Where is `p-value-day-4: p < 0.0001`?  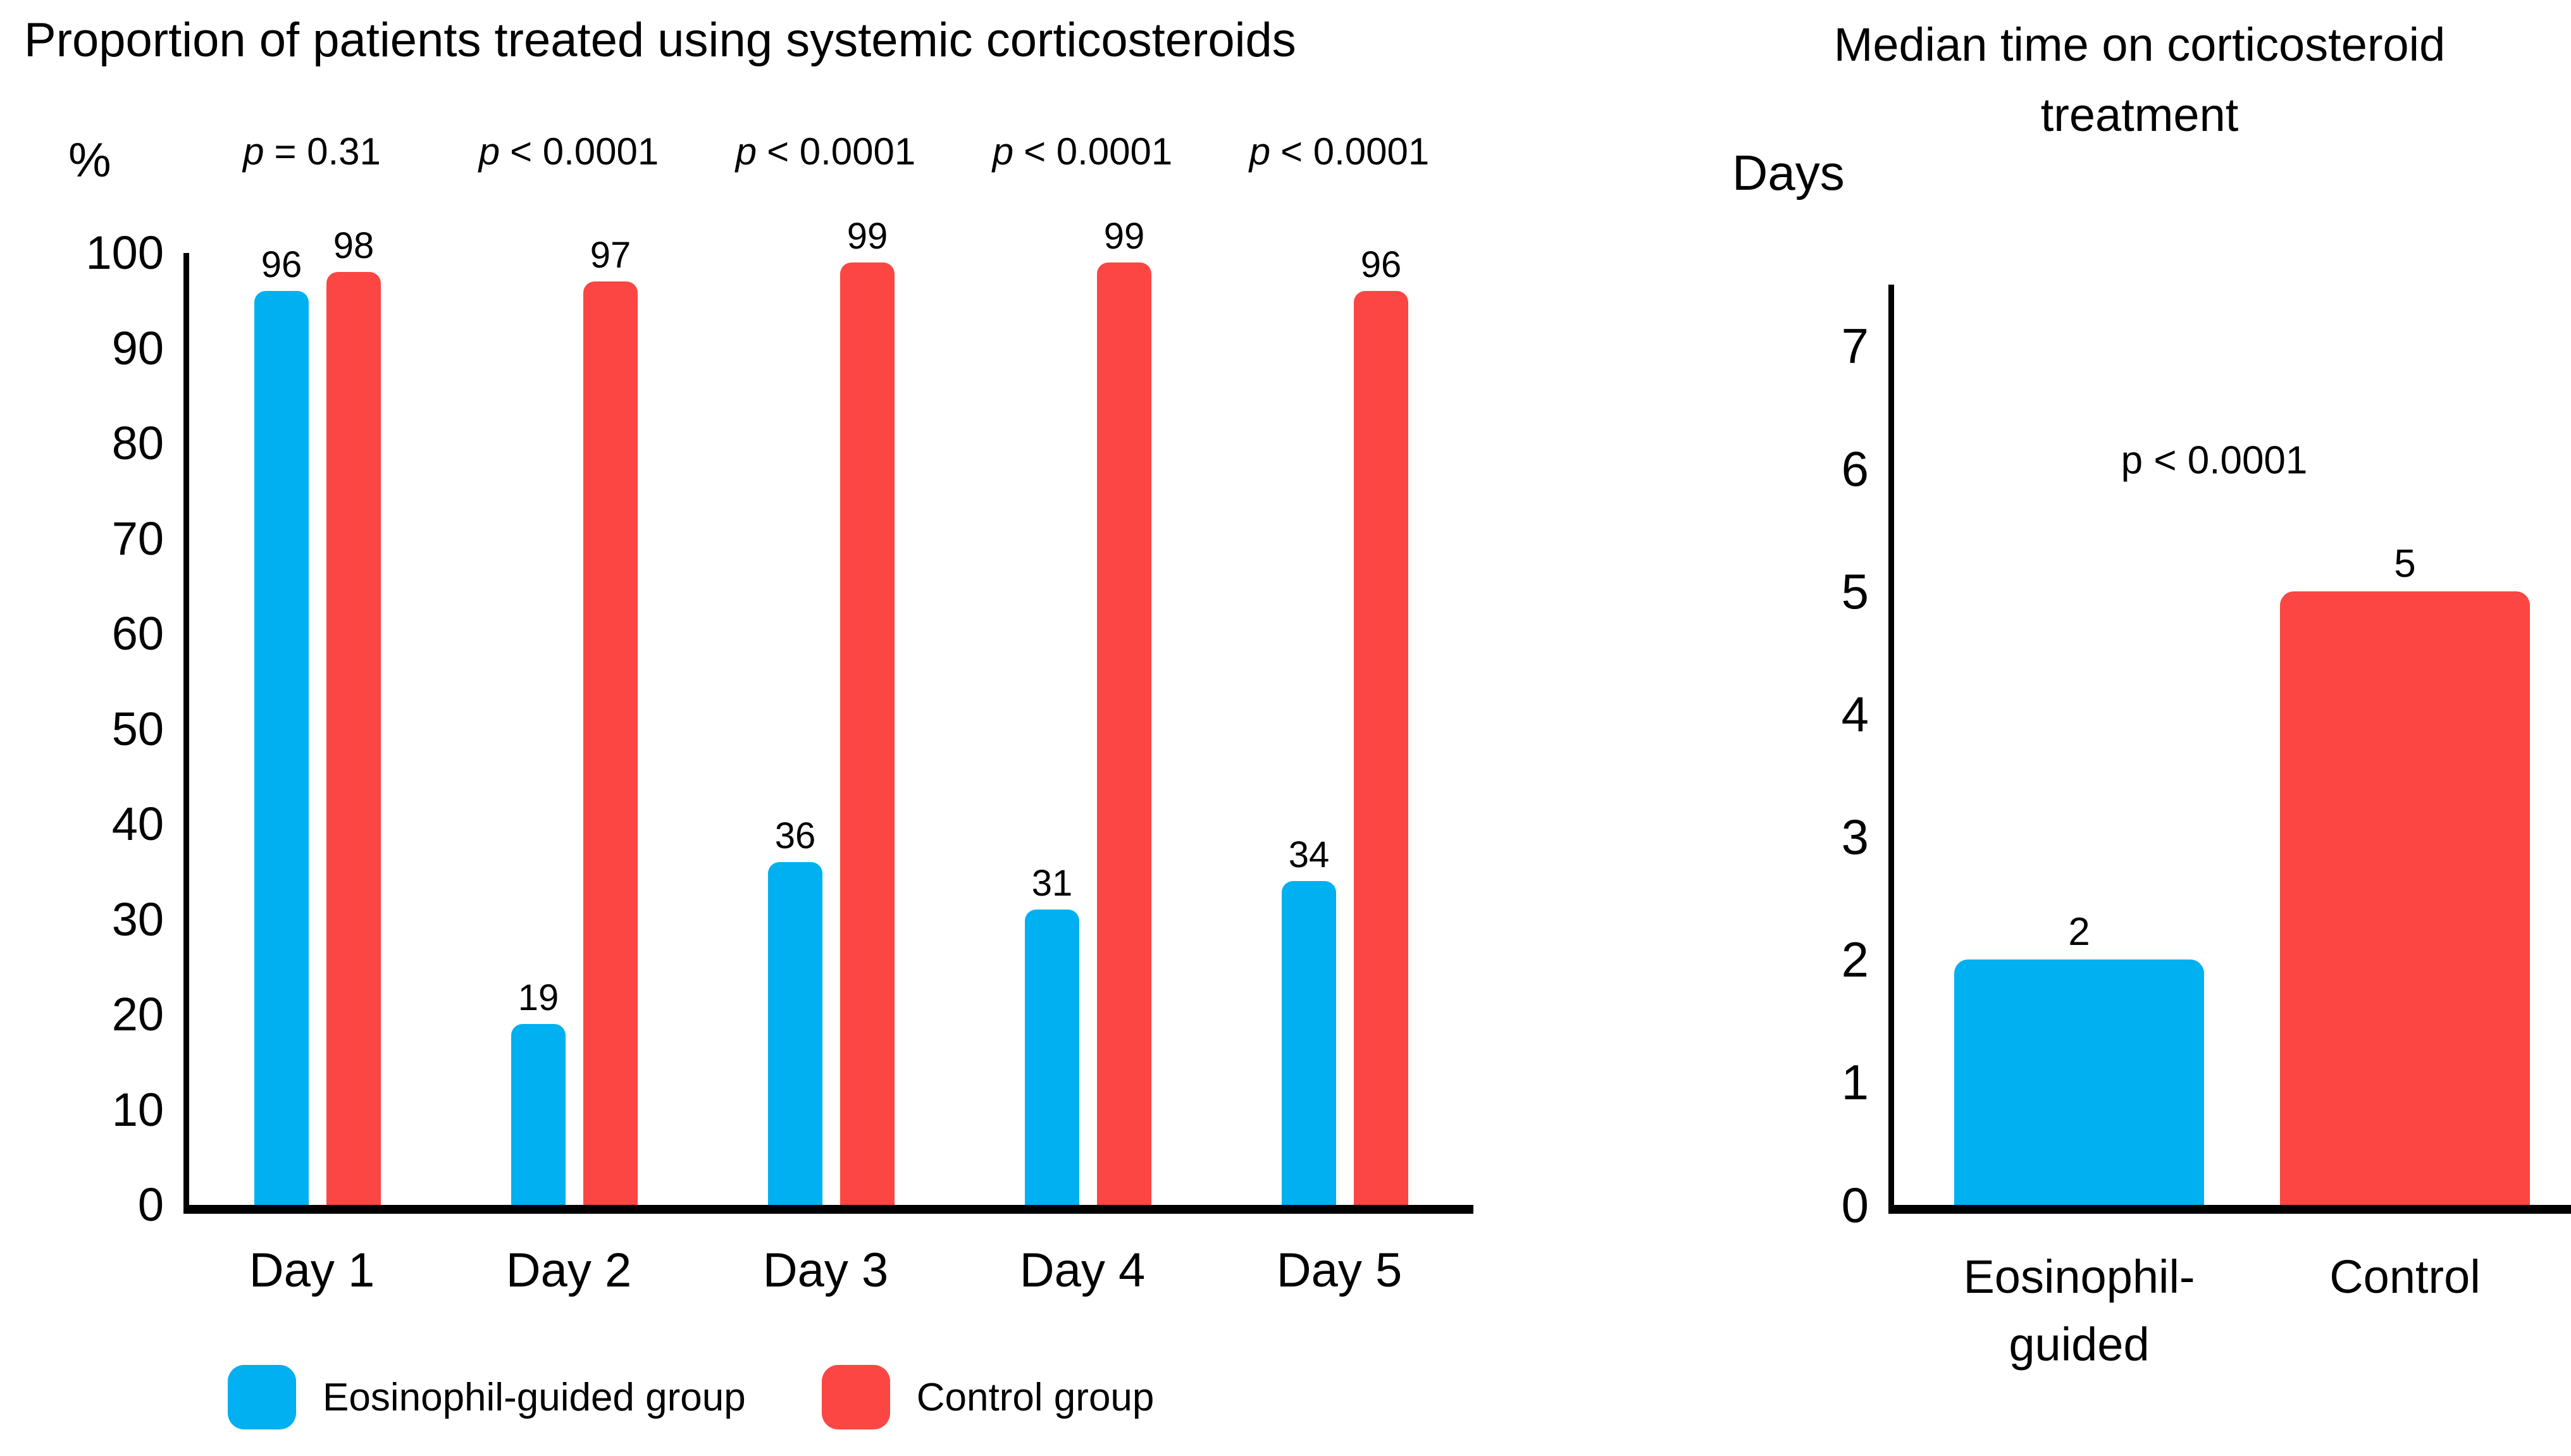 p-value-day-4: p < 0.0001 is located at coordinates (1082, 151).